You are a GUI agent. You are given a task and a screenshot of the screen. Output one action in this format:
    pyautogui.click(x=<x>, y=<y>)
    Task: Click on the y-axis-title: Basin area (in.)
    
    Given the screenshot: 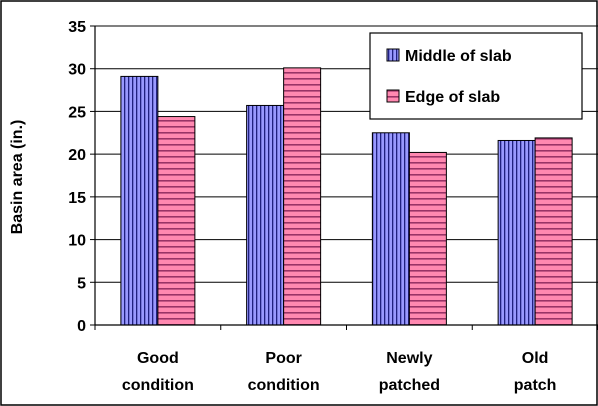 What is the action you would take?
    pyautogui.click(x=17, y=177)
    